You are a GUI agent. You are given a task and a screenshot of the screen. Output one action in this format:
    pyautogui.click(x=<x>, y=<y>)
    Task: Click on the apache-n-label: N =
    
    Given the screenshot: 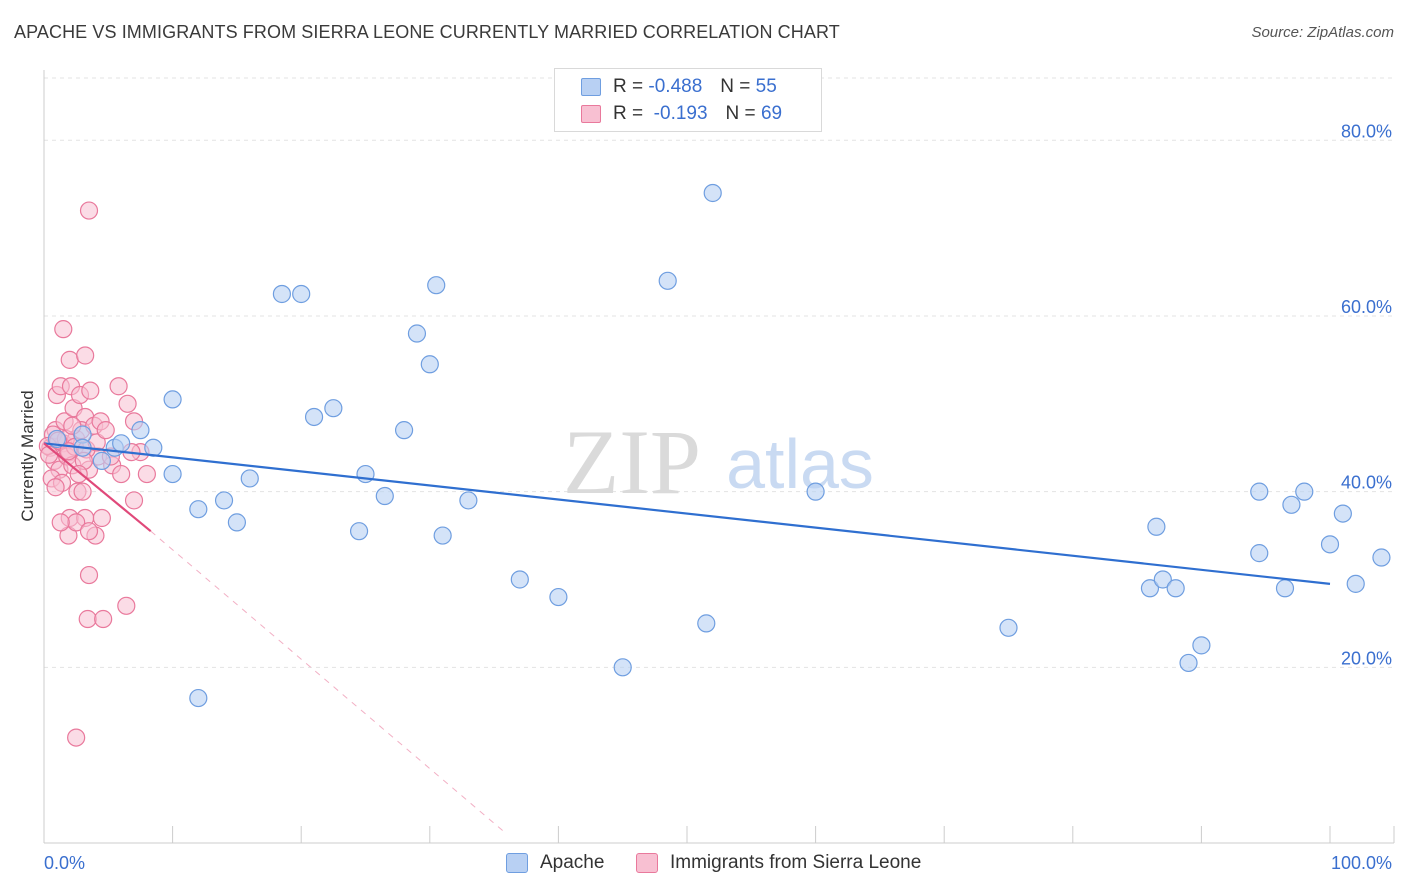 What is the action you would take?
    pyautogui.click(x=735, y=86)
    